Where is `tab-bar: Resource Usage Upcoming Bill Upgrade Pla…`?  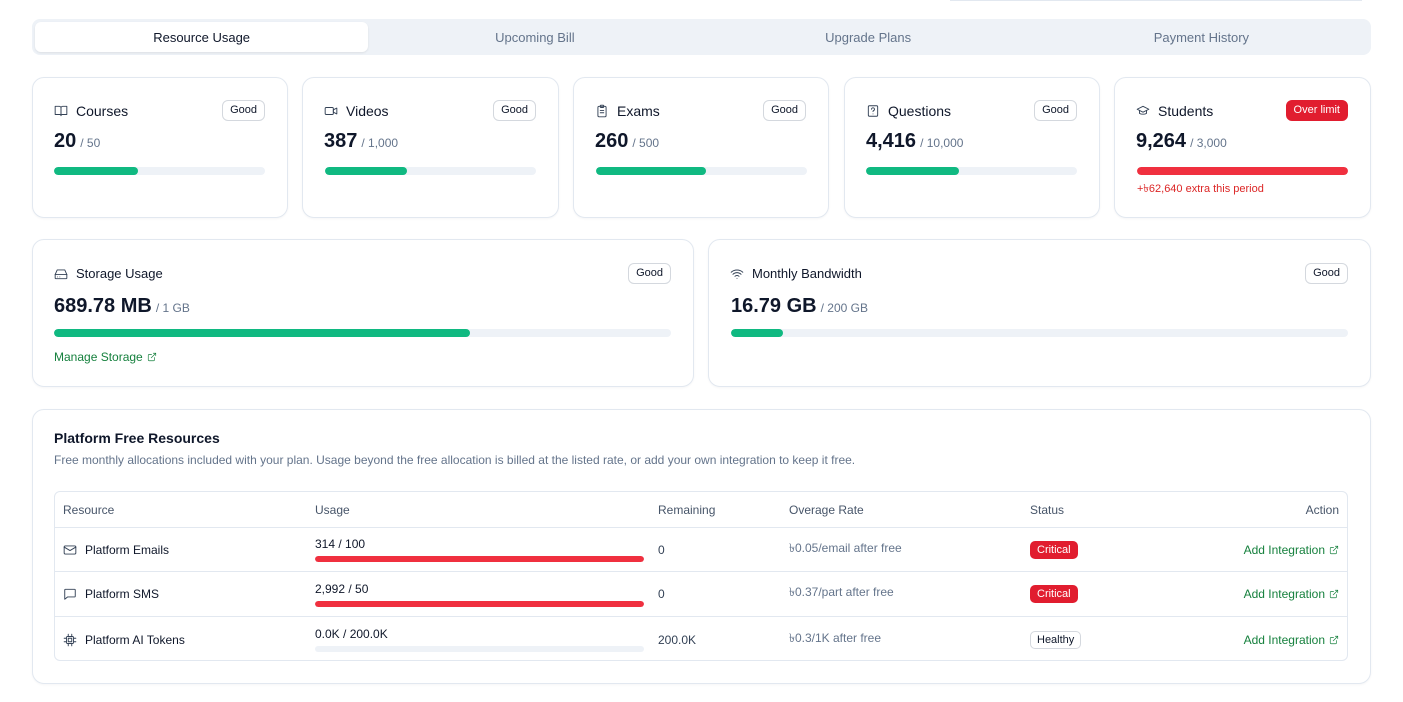
tab-bar: Resource Usage Upcoming Bill Upgrade Pla… is located at coordinates (701, 37).